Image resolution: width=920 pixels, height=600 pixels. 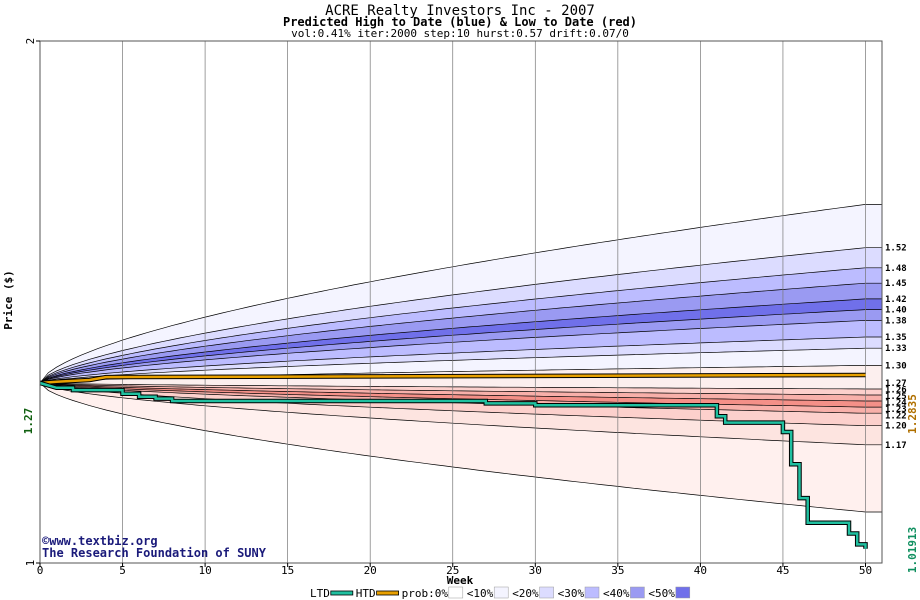 I want to click on x-axis-label: Week, so click(x=460, y=580).